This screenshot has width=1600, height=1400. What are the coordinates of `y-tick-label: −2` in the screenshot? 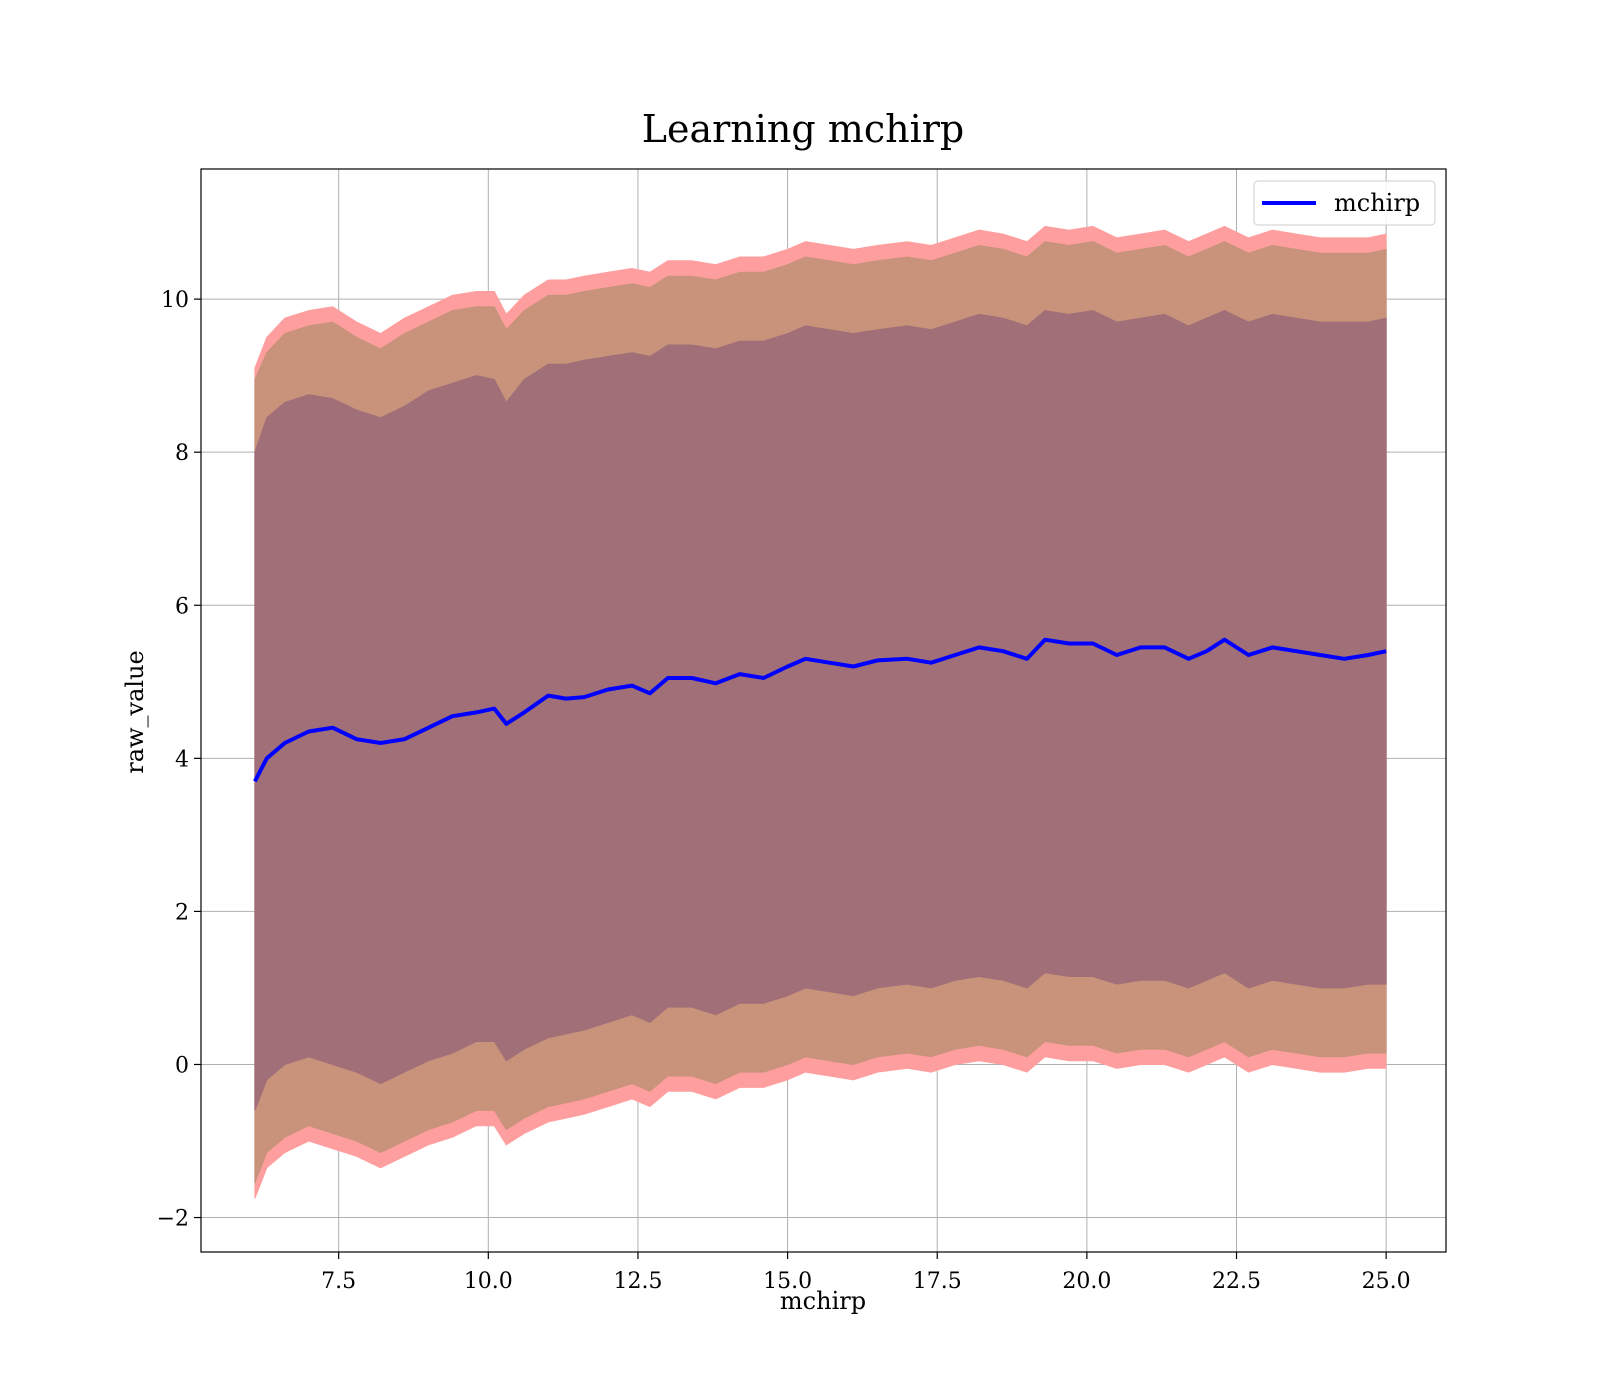 It's located at (173, 1219).